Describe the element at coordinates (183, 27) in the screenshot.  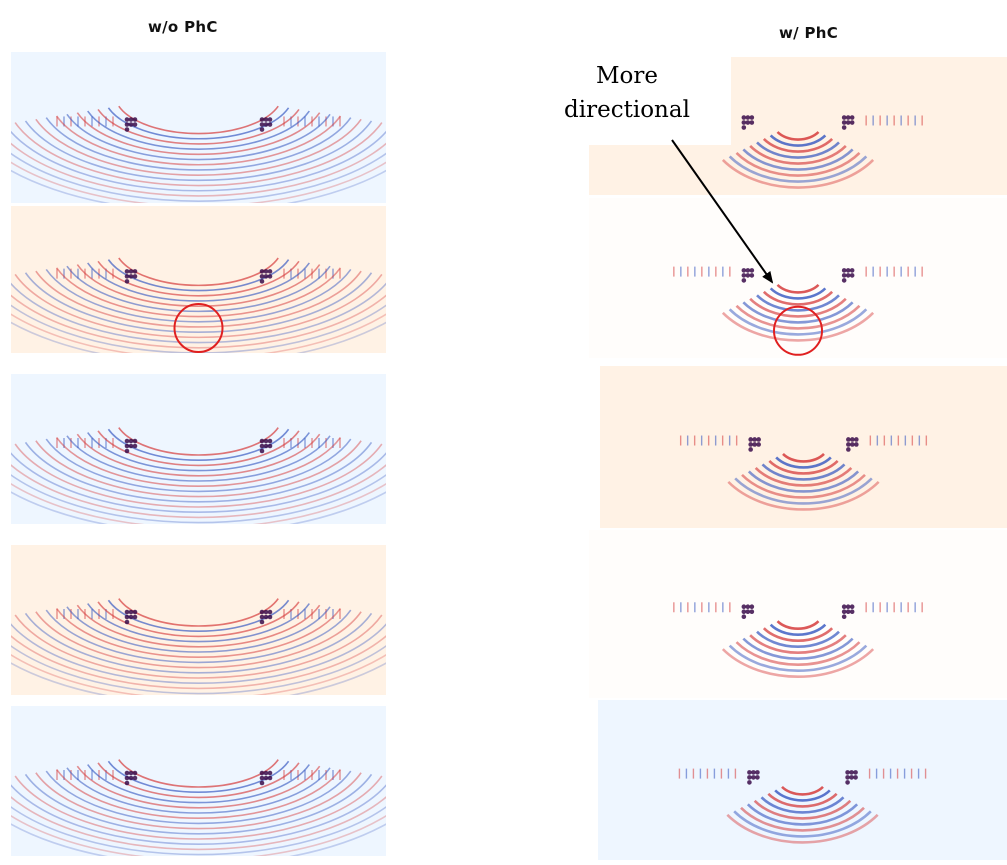
I see `left-column-title: w/o PhC` at that location.